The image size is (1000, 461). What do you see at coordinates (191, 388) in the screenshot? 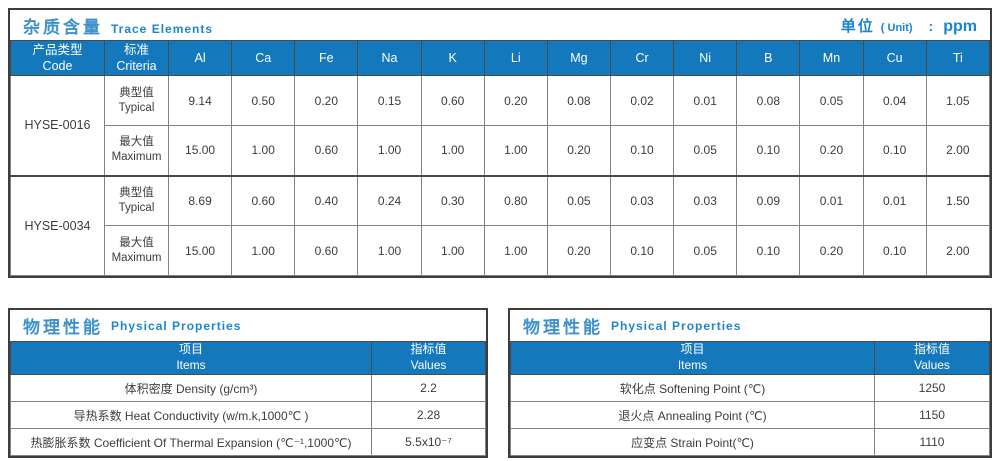
I see `property-item-cell: 体积密度 Density (g/cm³)` at bounding box center [191, 388].